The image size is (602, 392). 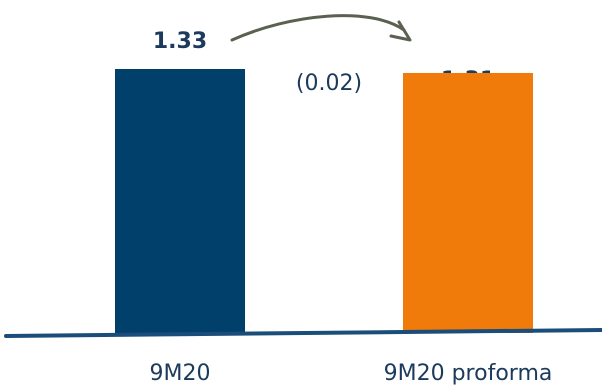 What do you see at coordinates (468, 203) in the screenshot?
I see `bar-9m20-proforma` at bounding box center [468, 203].